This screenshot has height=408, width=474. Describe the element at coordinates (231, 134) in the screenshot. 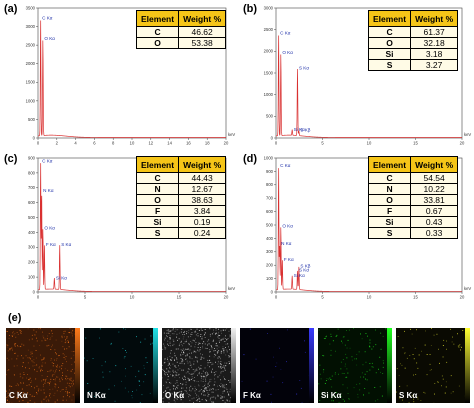

I see `x-axis-label: keV` at that location.